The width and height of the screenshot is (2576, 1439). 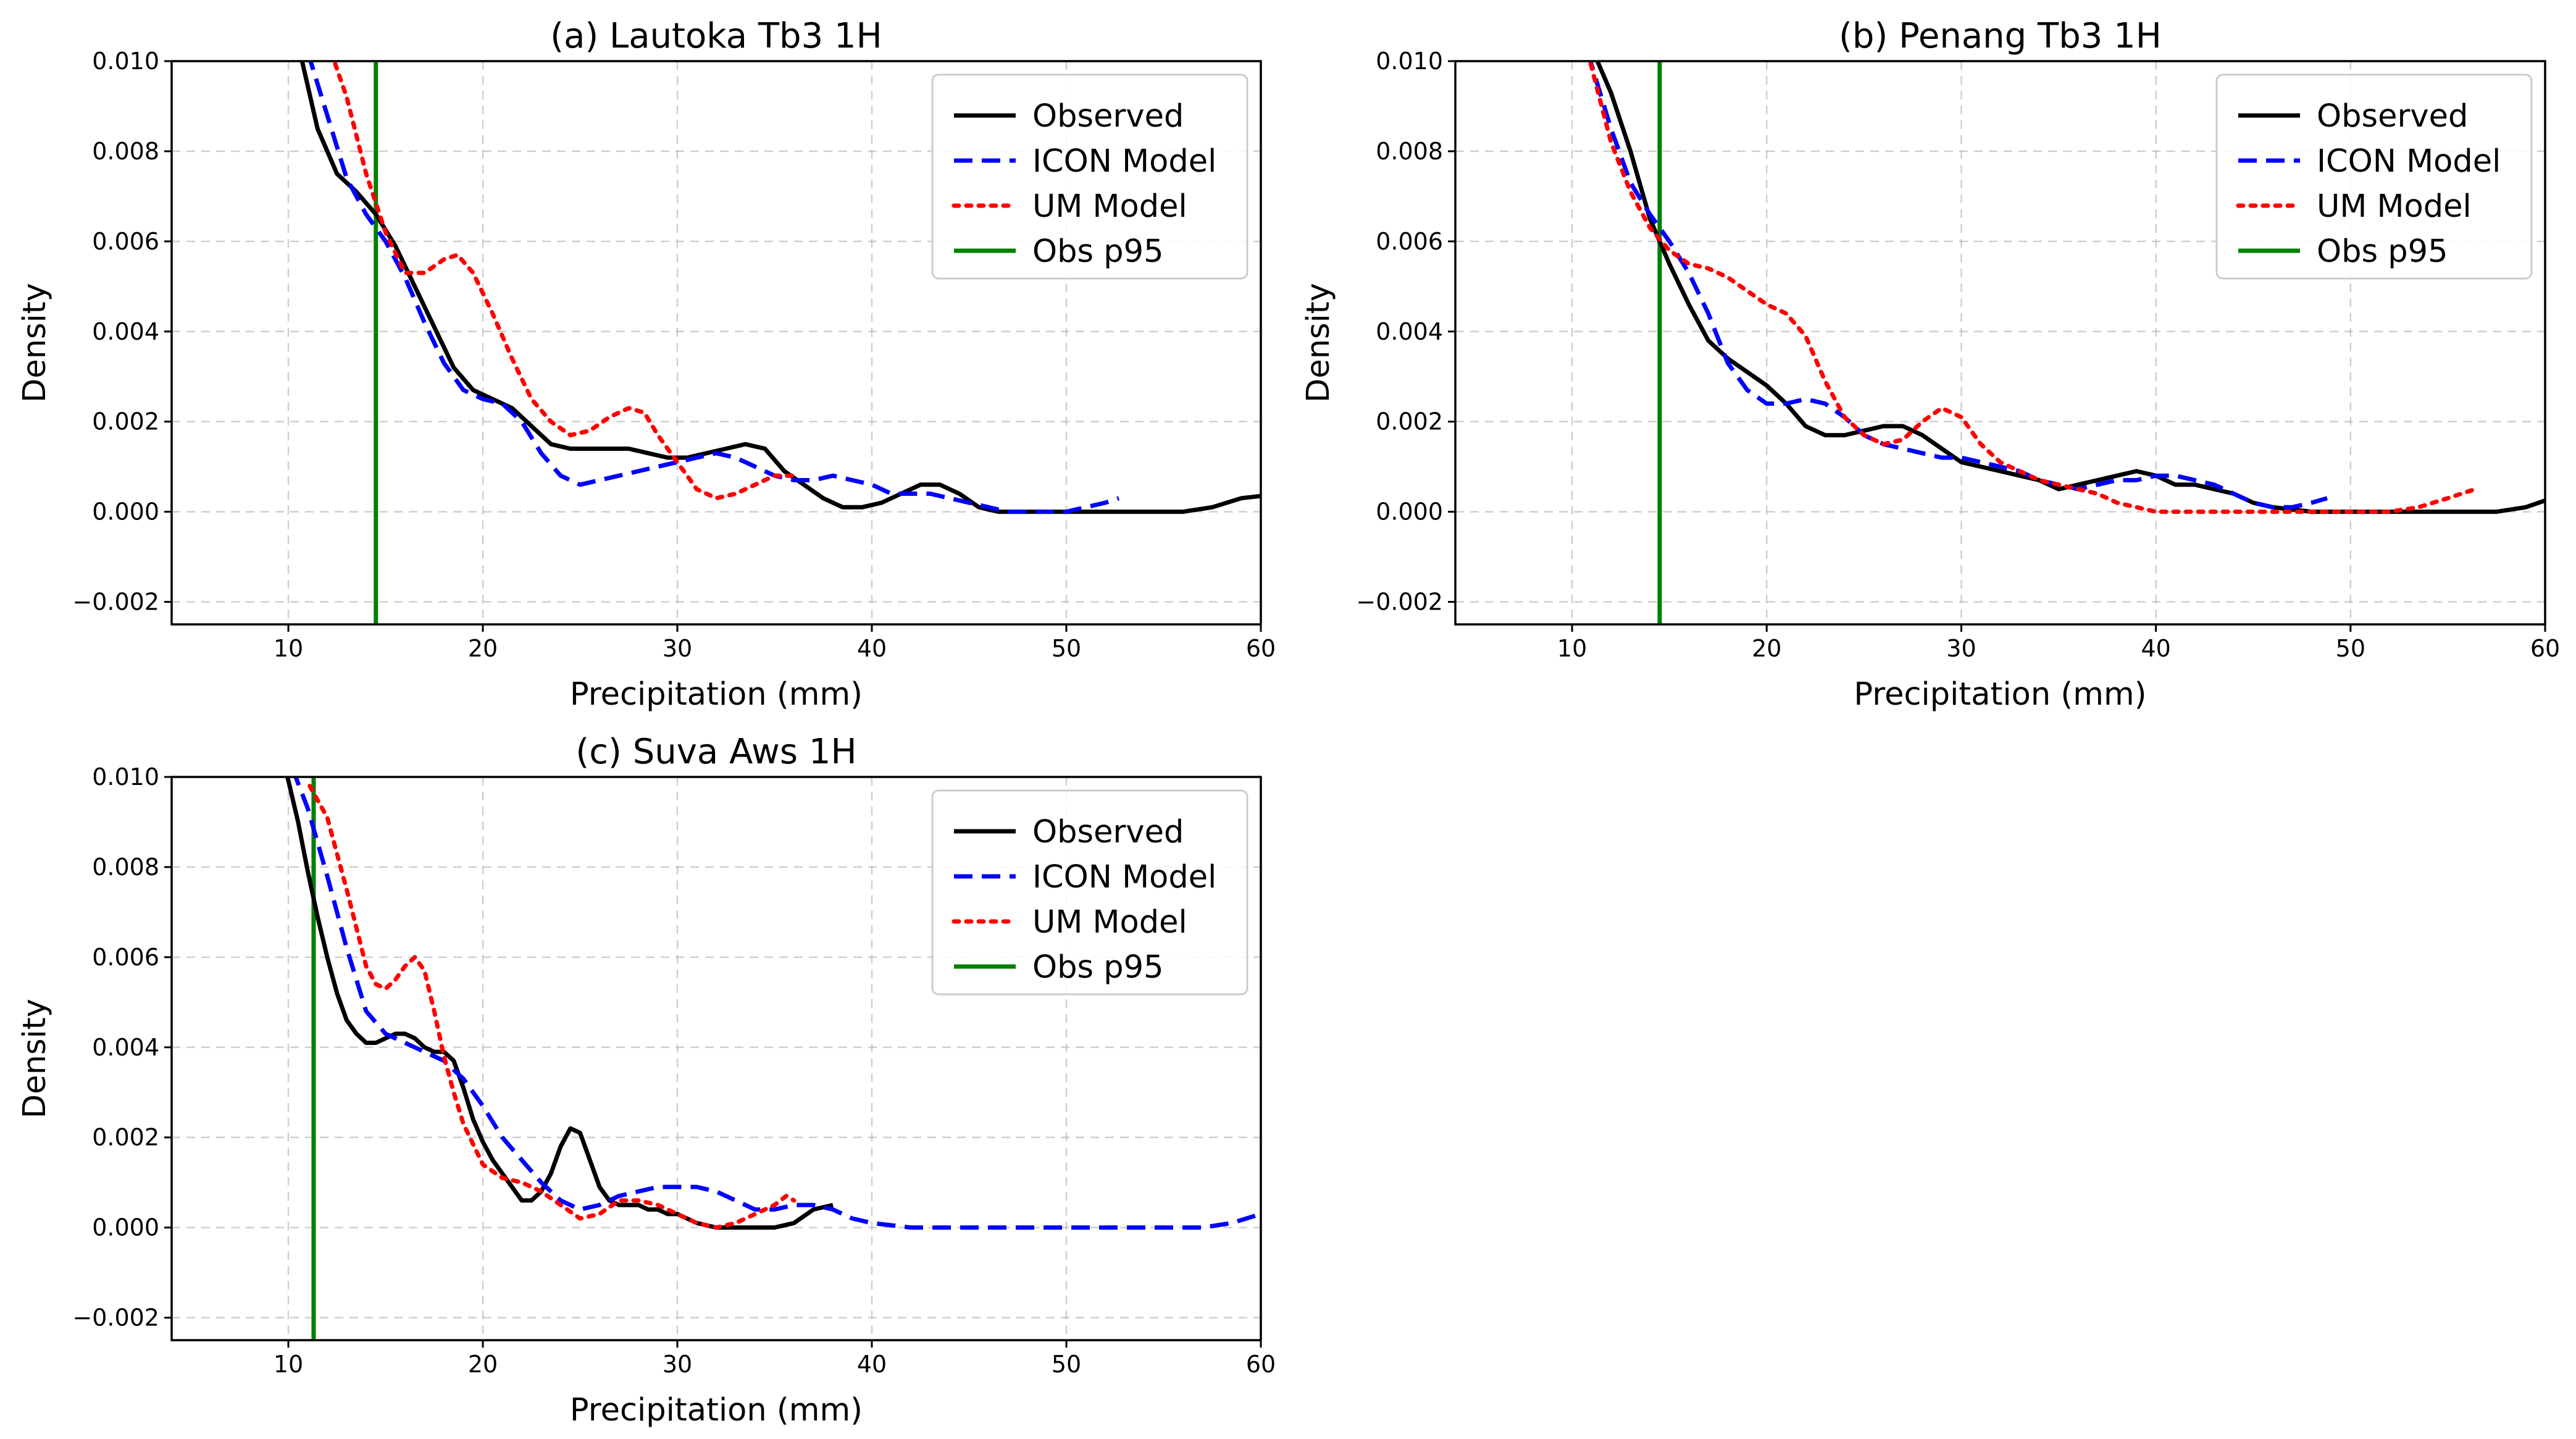 What do you see at coordinates (715, 752) in the screenshot?
I see `chart-title: (c) Suva Aws 1H` at bounding box center [715, 752].